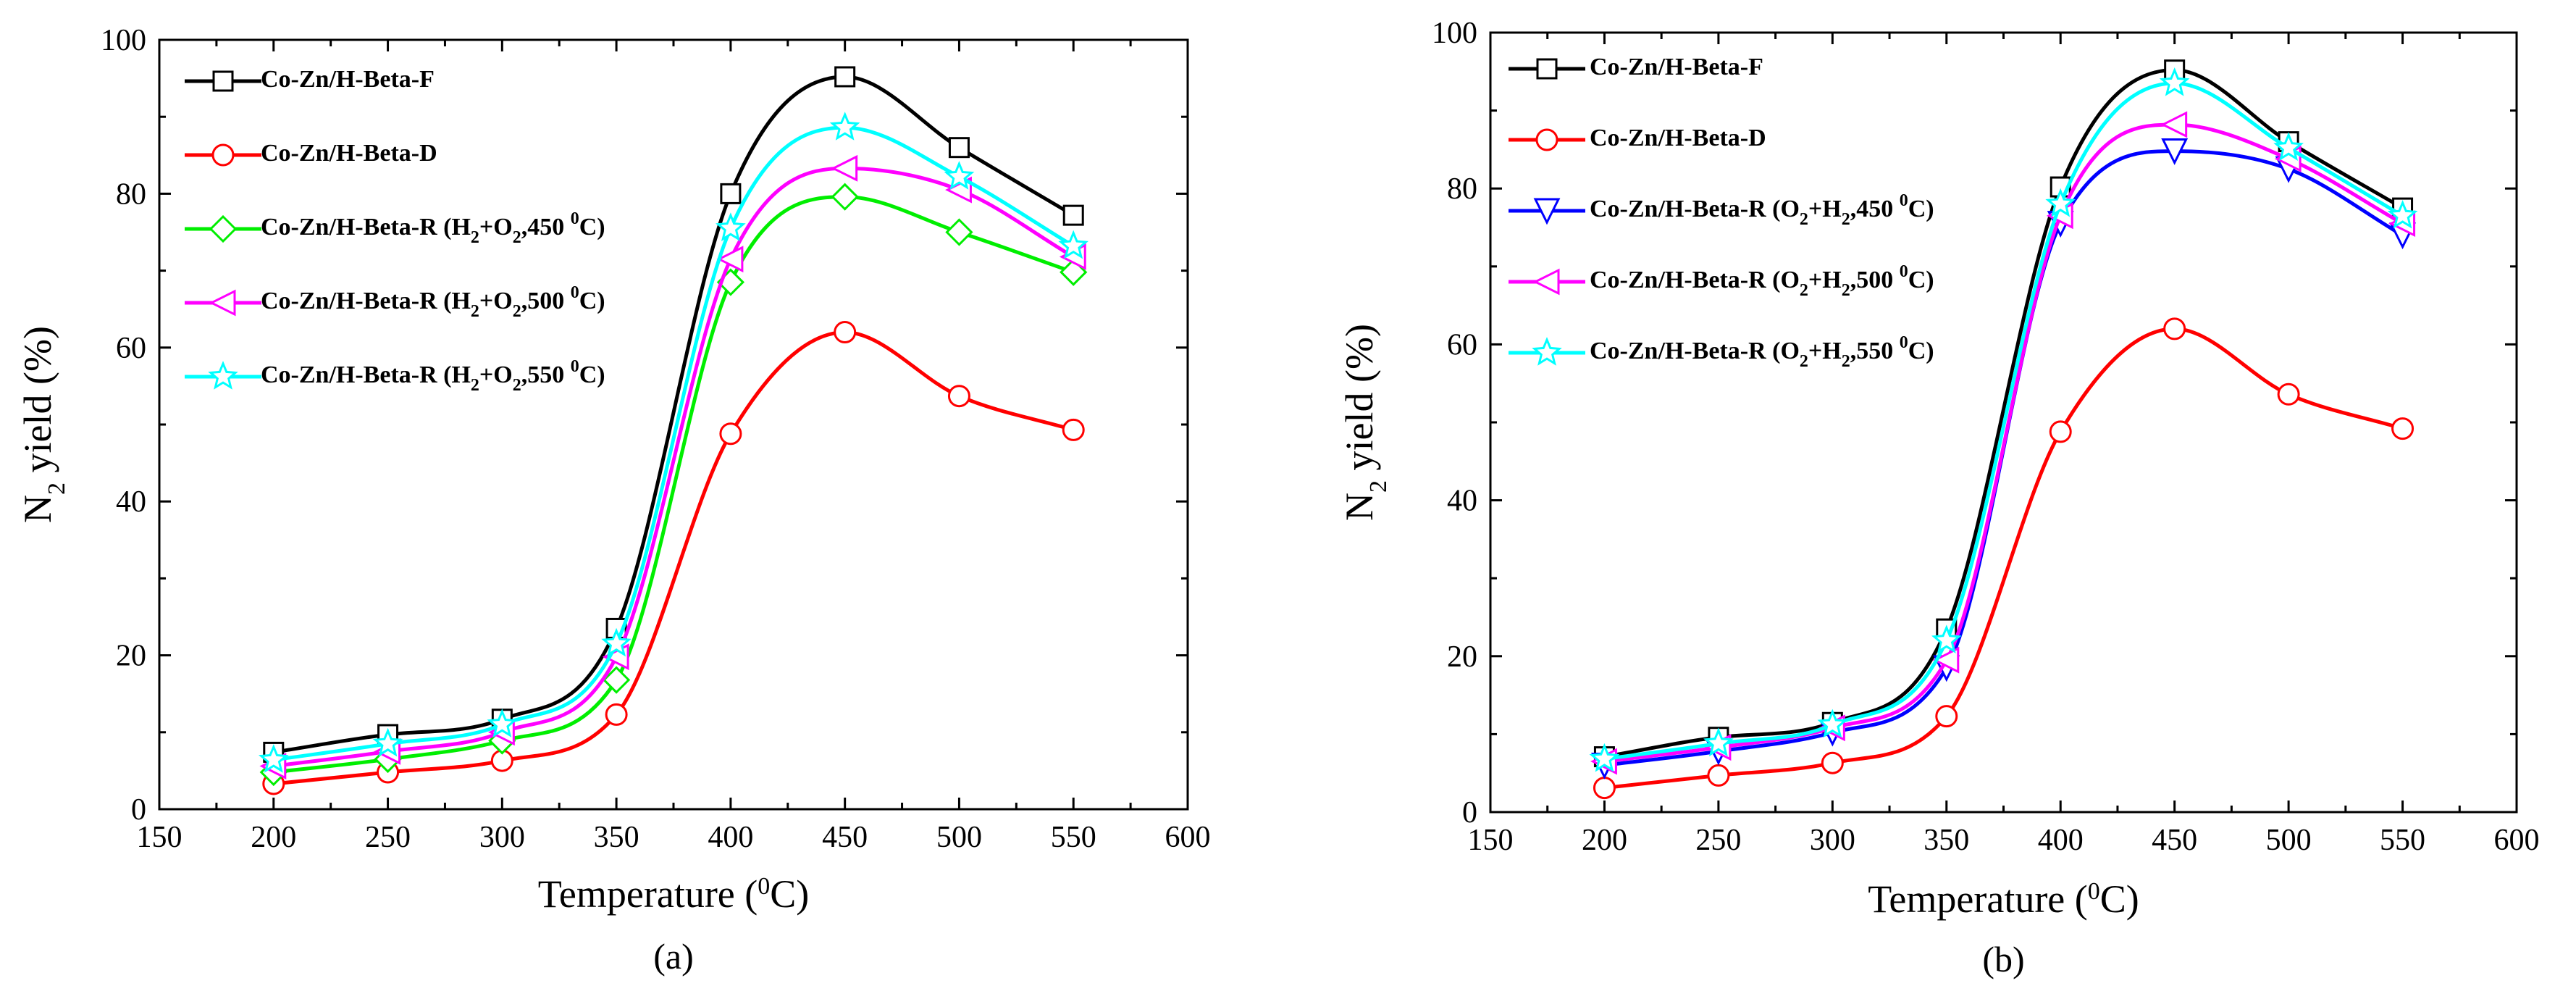 The width and height of the screenshot is (2576, 999). I want to click on legend-label: Co-Zn/H-Beta-R (H2+O2,450 0C), so click(433, 228).